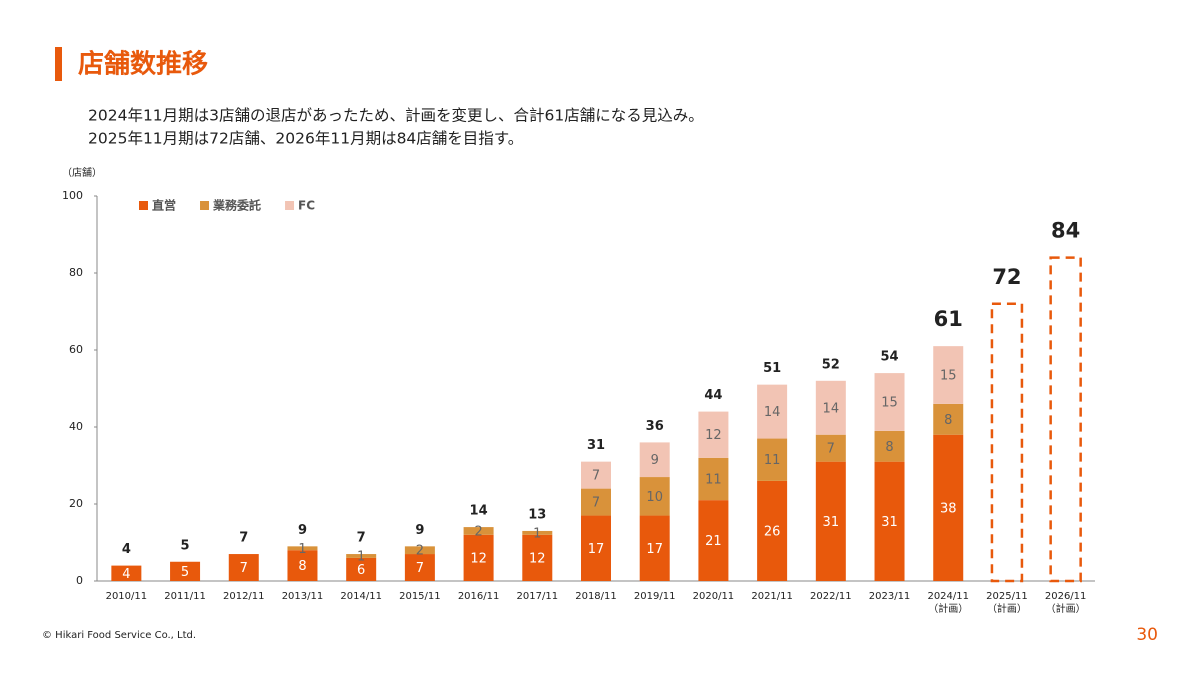  I want to click on segment-label: 9, so click(655, 460).